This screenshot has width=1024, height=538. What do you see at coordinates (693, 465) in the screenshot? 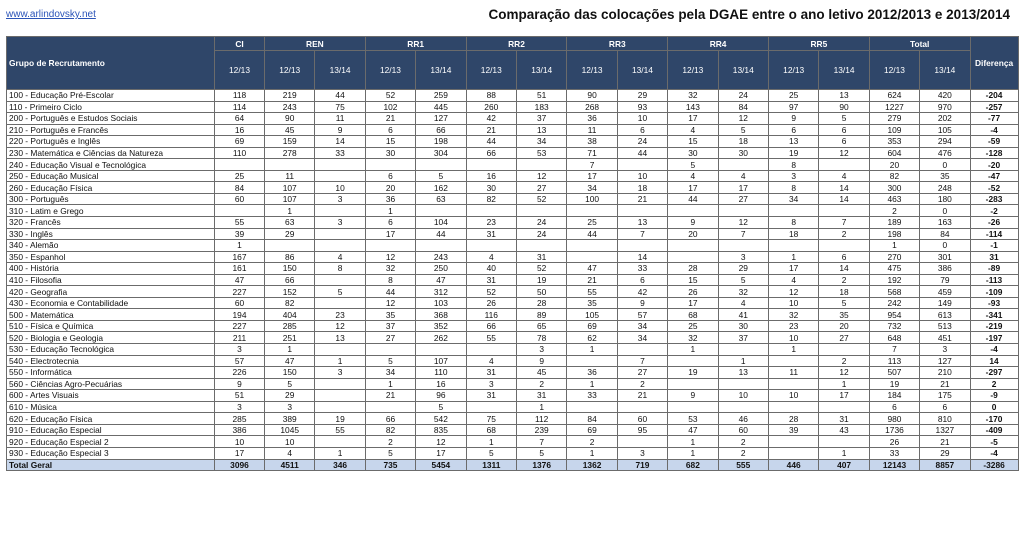
I see `cell-value: 682` at bounding box center [693, 465].